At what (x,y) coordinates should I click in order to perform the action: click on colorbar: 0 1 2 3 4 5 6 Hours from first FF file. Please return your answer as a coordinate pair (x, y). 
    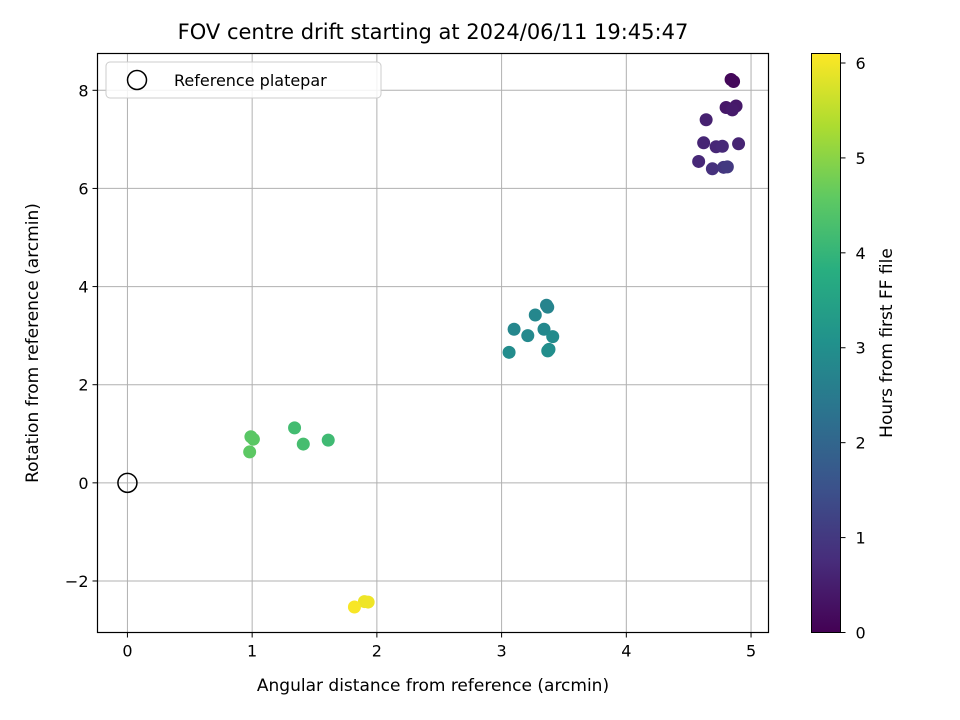
    Looking at the image, I should click on (854, 348).